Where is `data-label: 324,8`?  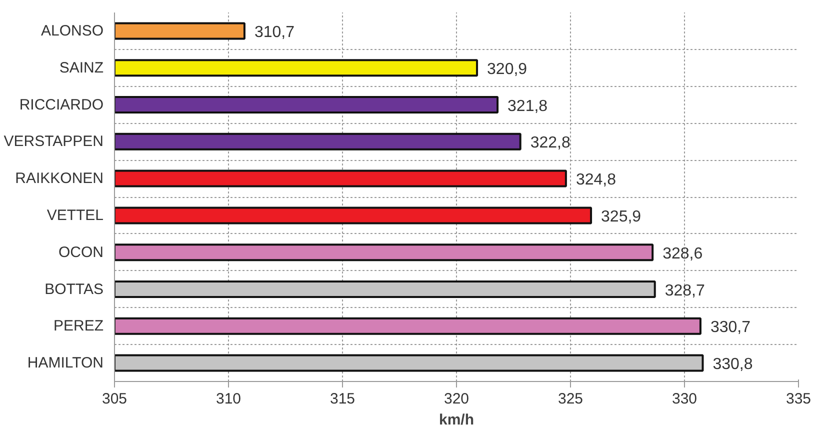
data-label: 324,8 is located at coordinates (596, 180).